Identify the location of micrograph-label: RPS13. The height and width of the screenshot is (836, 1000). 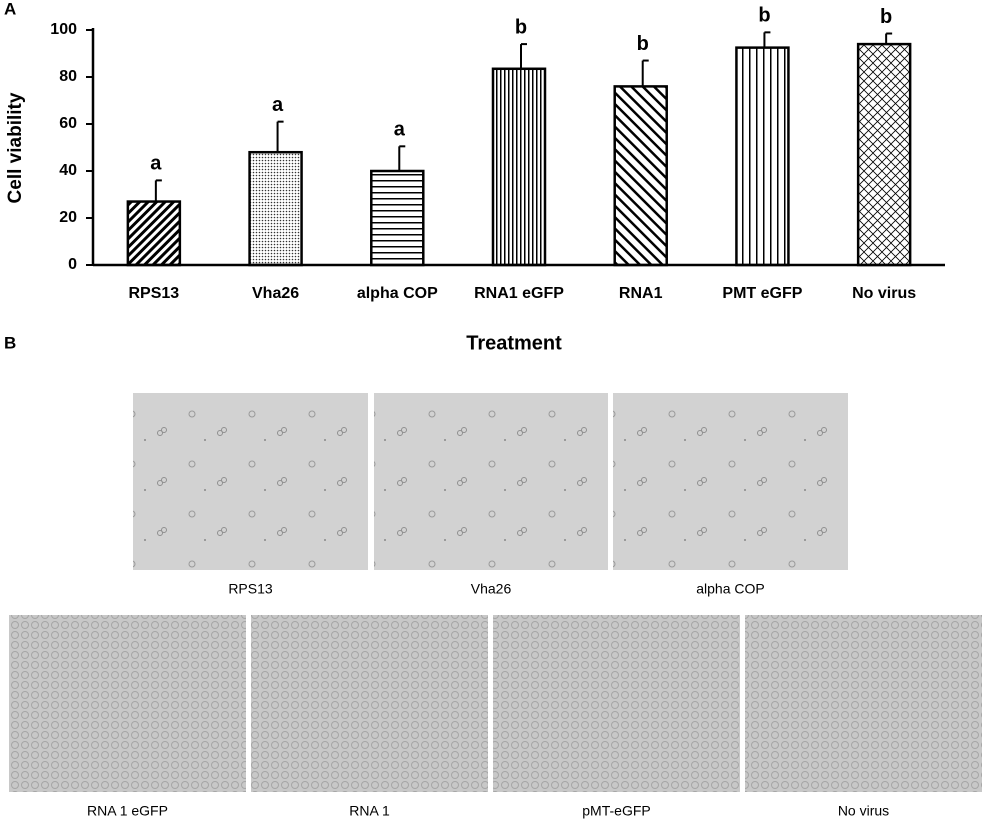
(250, 589).